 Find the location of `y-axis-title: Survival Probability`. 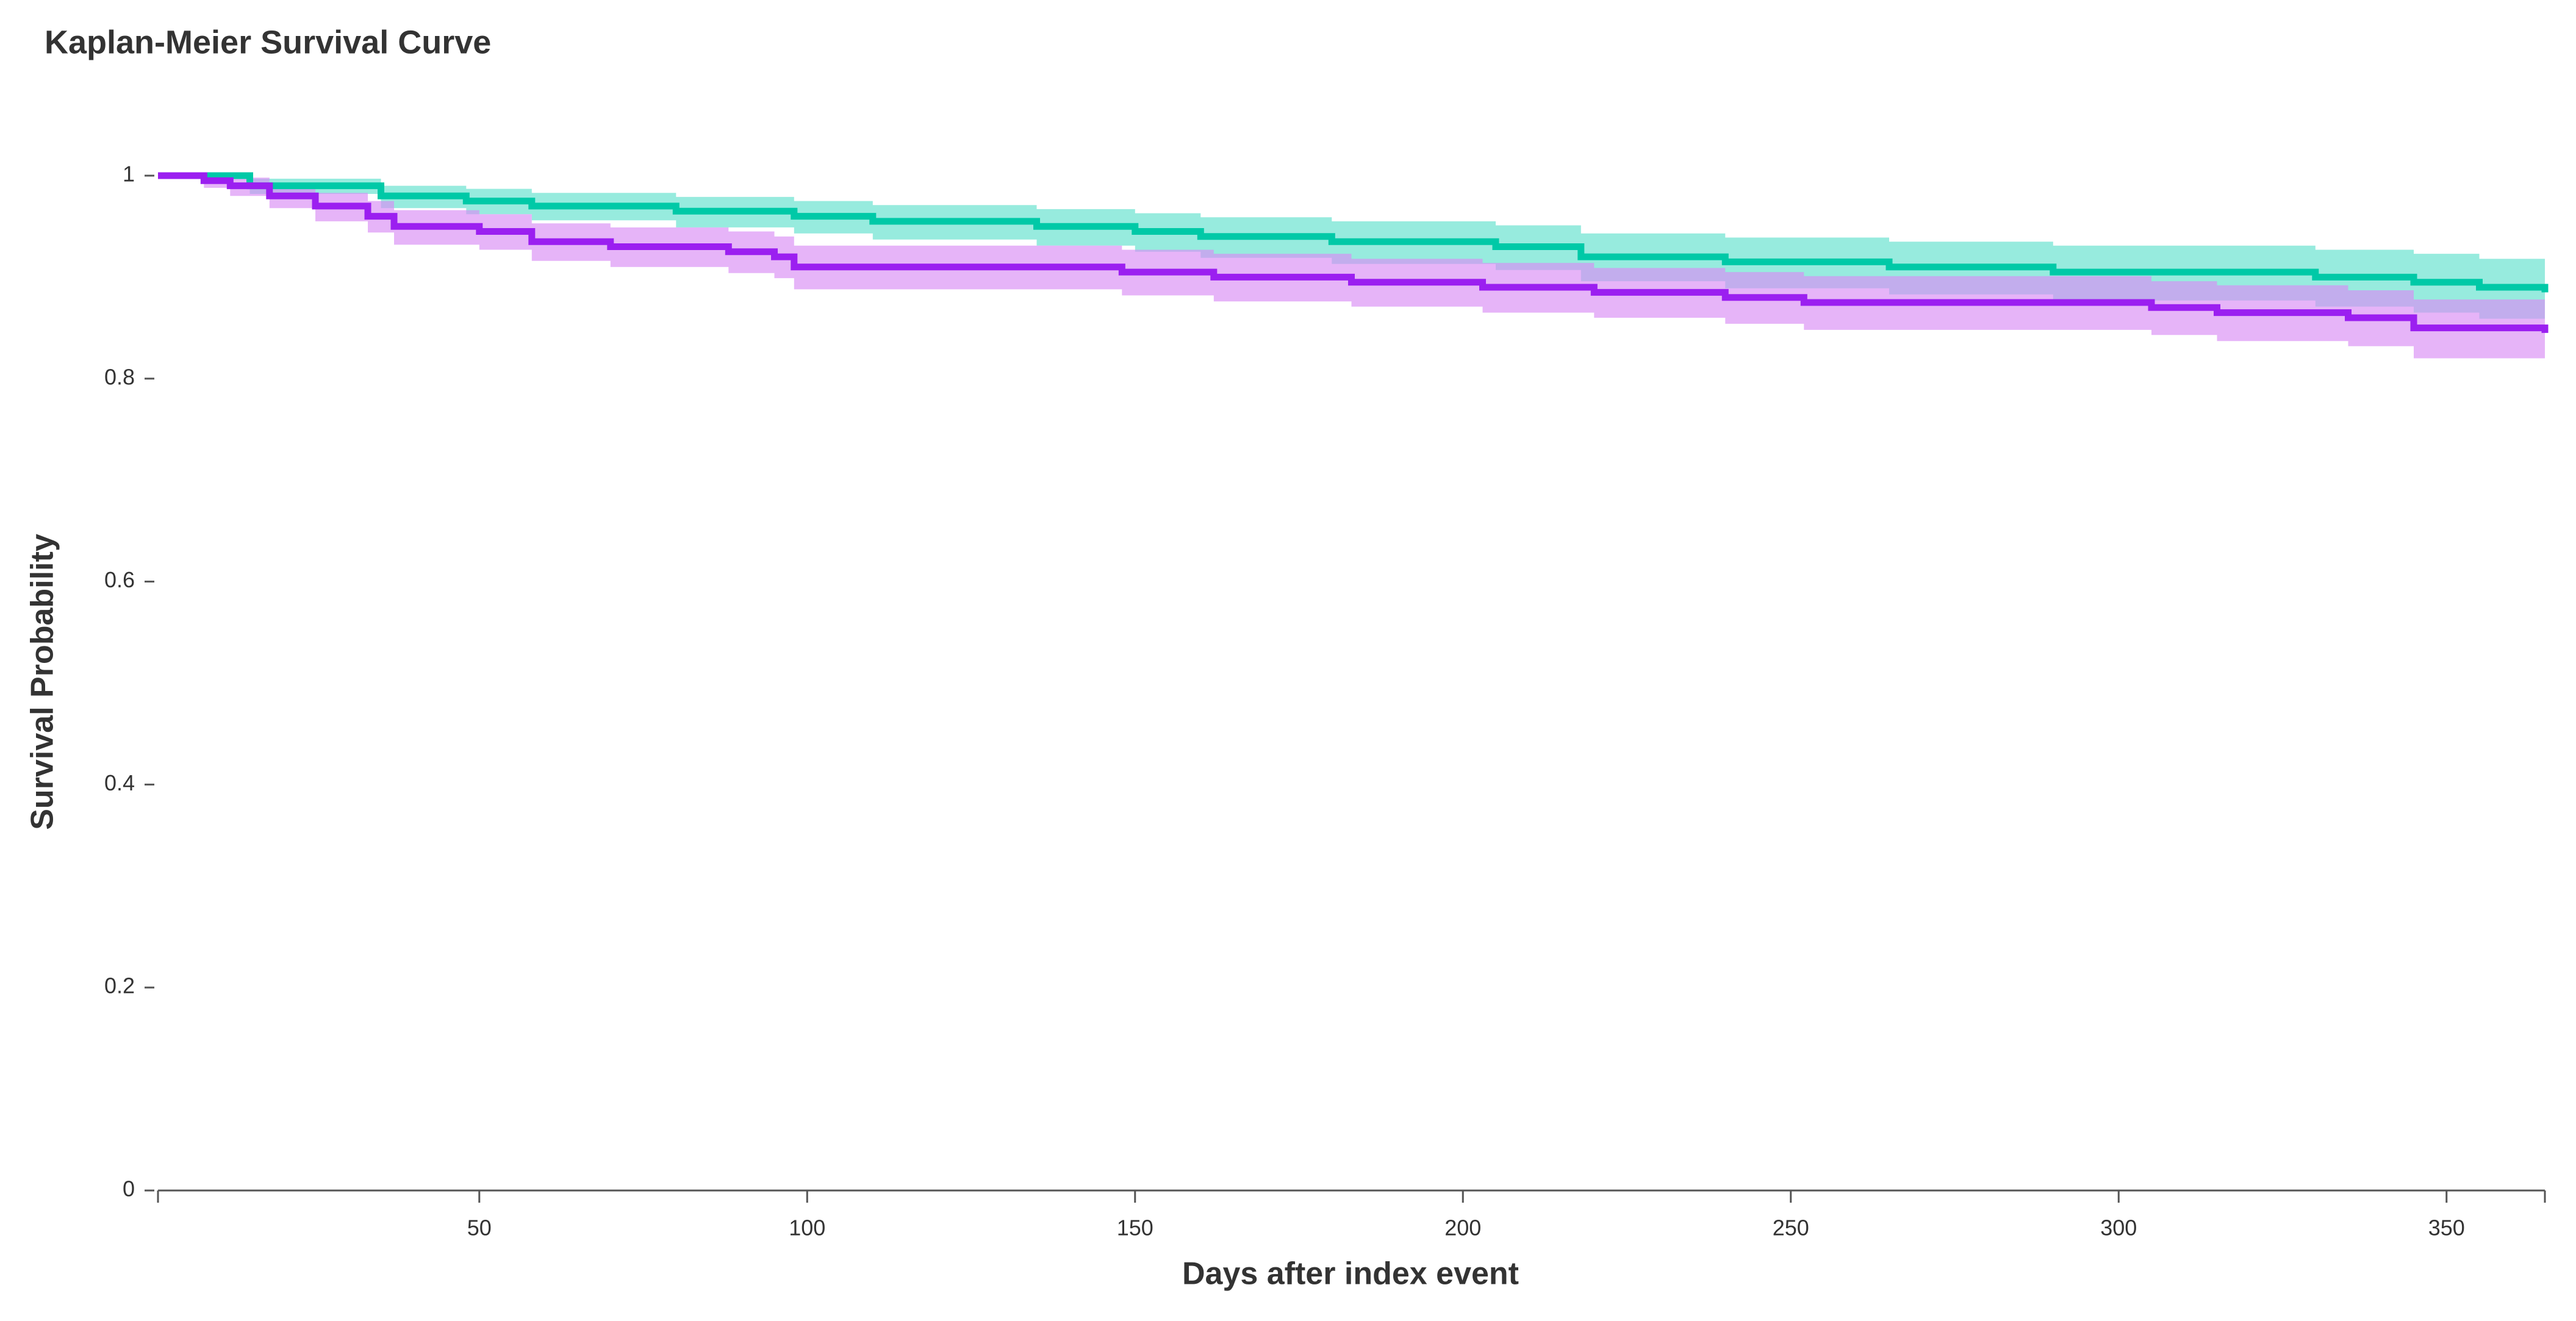

y-axis-title: Survival Probability is located at coordinates (43, 682).